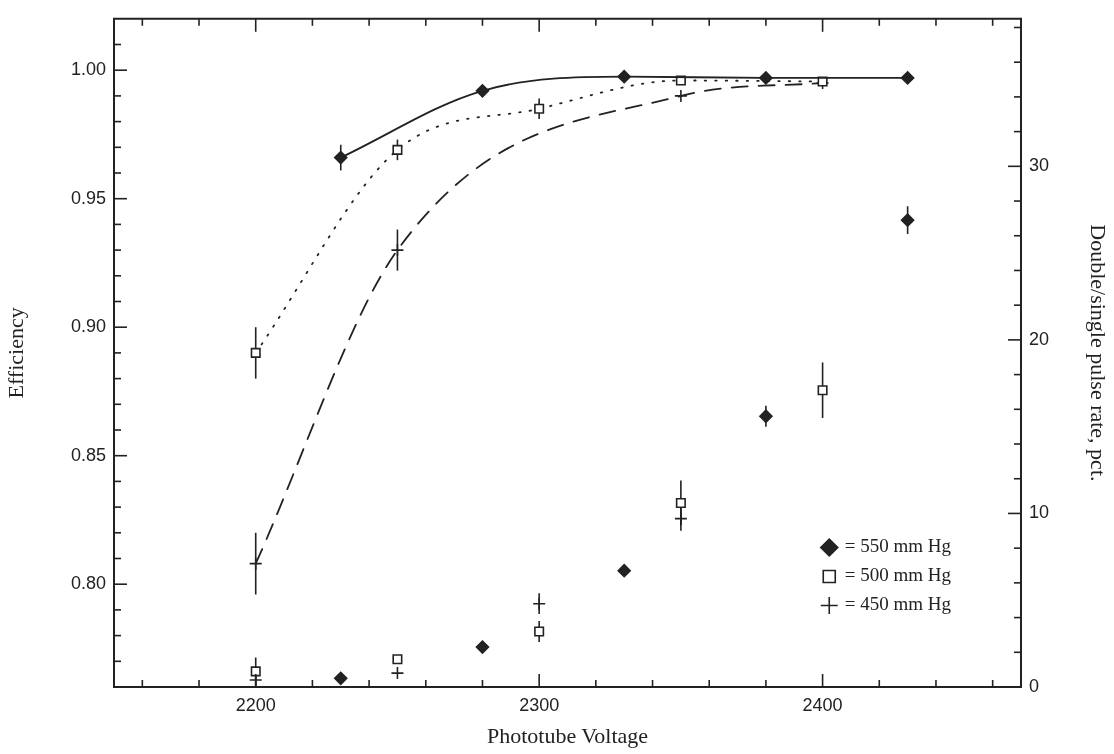 This screenshot has height=754, width=1114. I want to click on y-tick-label: 1.00, so click(88, 69).